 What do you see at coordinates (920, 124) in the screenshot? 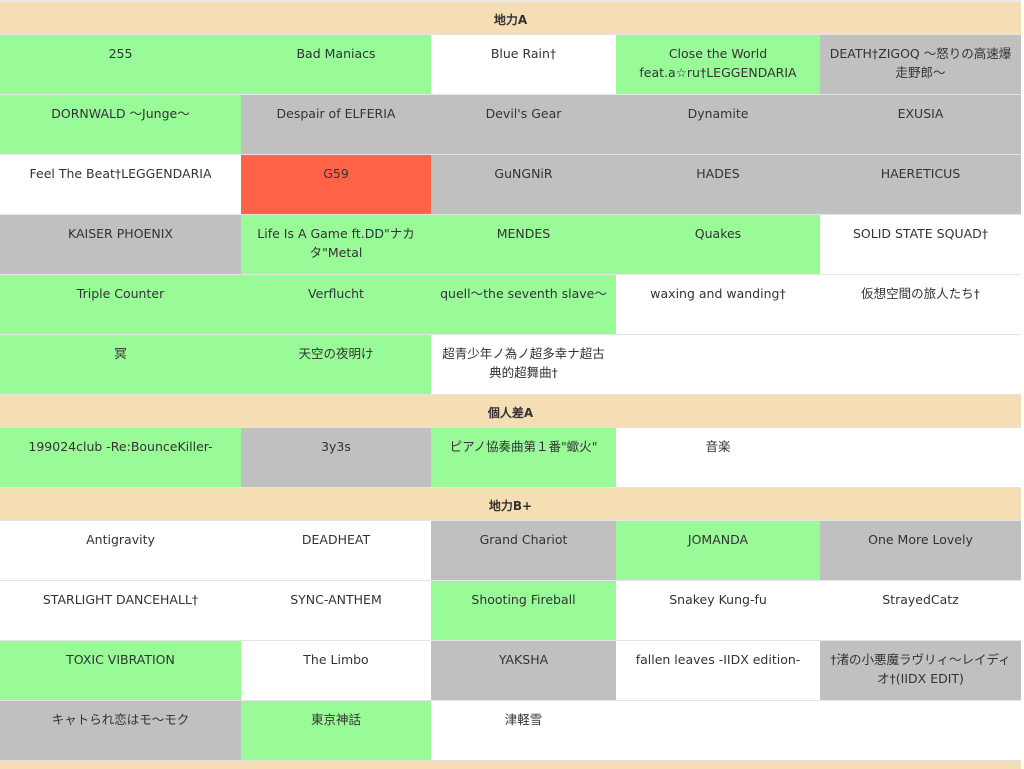
I see `song-cell: EXUSIA` at bounding box center [920, 124].